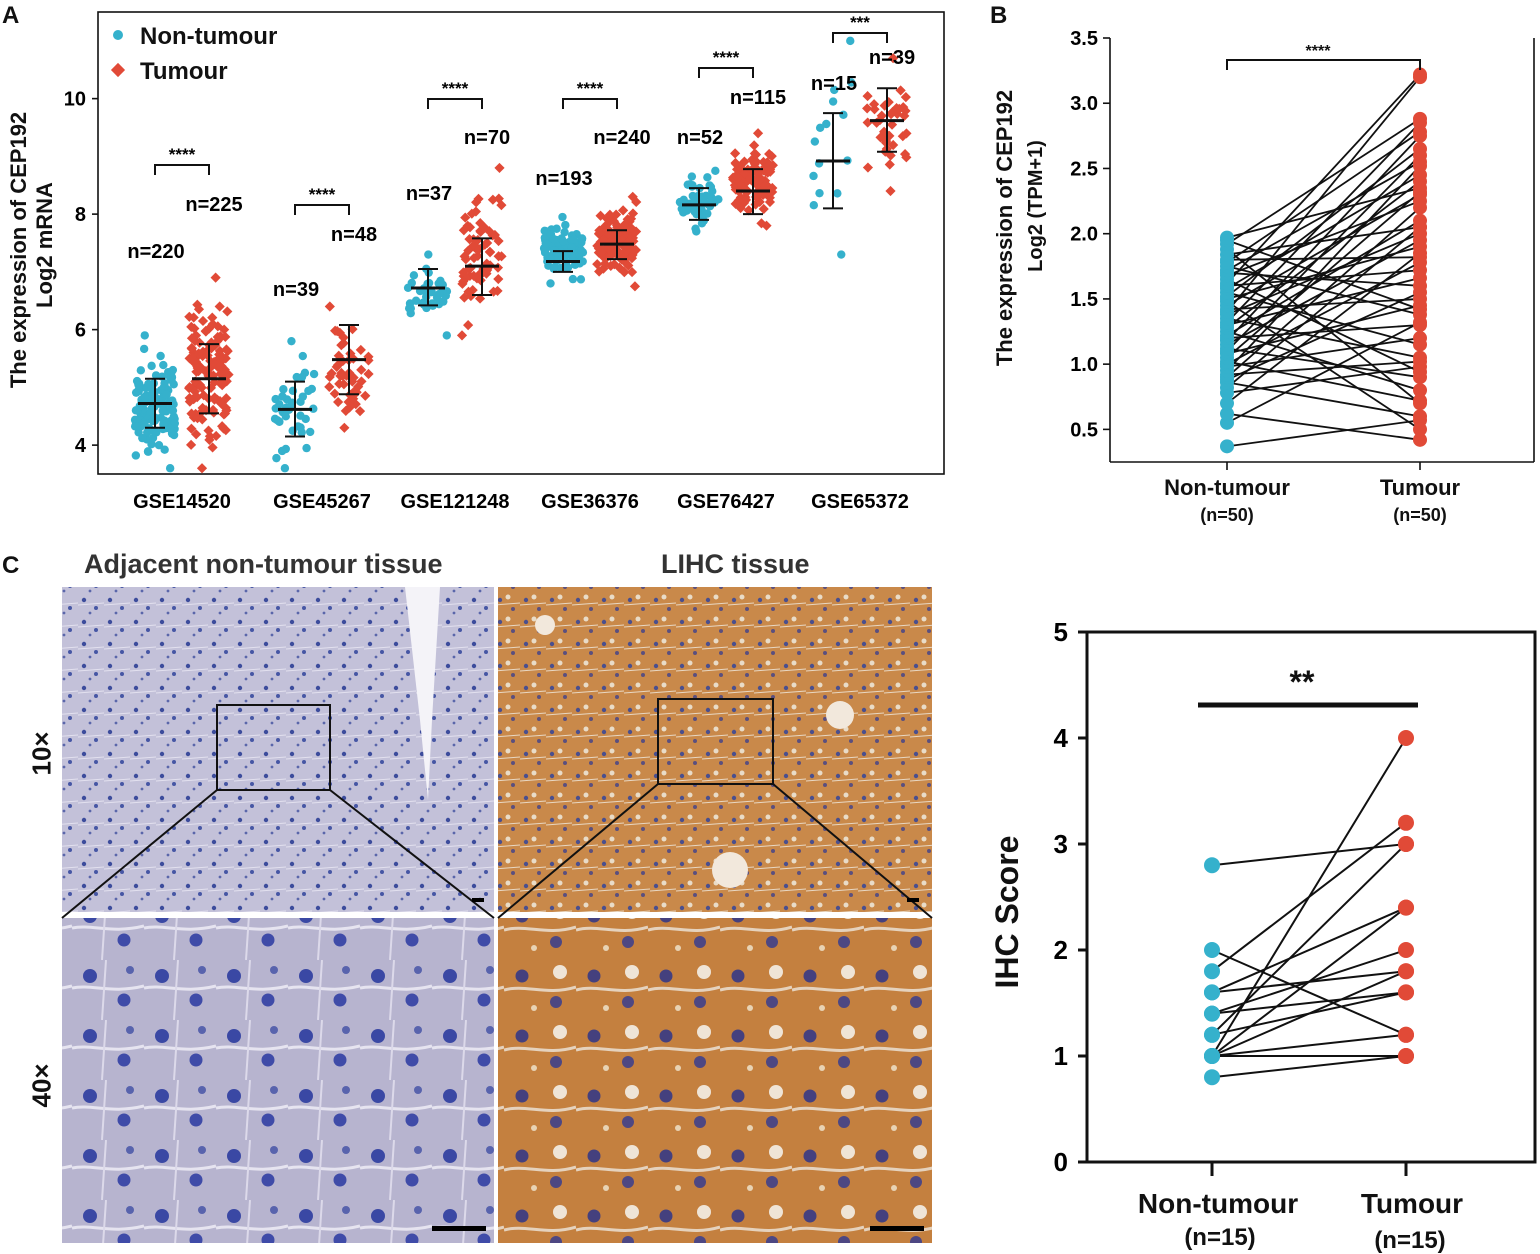 This screenshot has width=1540, height=1254. I want to click on panel-a-xtick-label: GSE76427, so click(726, 502).